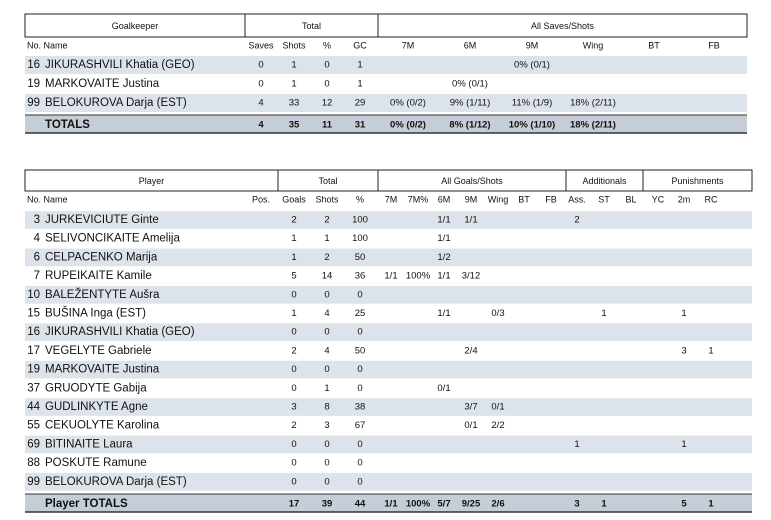  I want to click on player-name: JURKEVICIUTE Ginte, so click(102, 220).